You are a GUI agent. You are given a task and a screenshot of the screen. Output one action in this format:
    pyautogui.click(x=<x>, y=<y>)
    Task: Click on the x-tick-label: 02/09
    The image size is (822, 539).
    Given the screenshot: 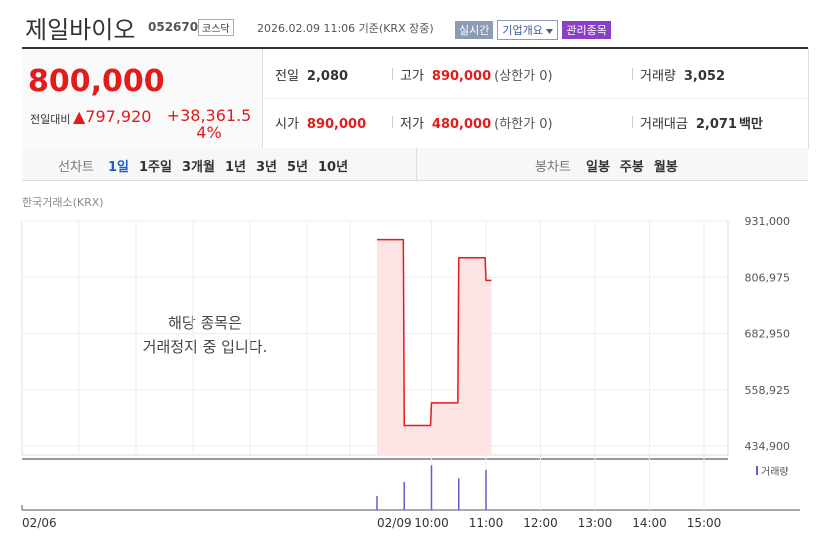 What is the action you would take?
    pyautogui.click(x=394, y=523)
    